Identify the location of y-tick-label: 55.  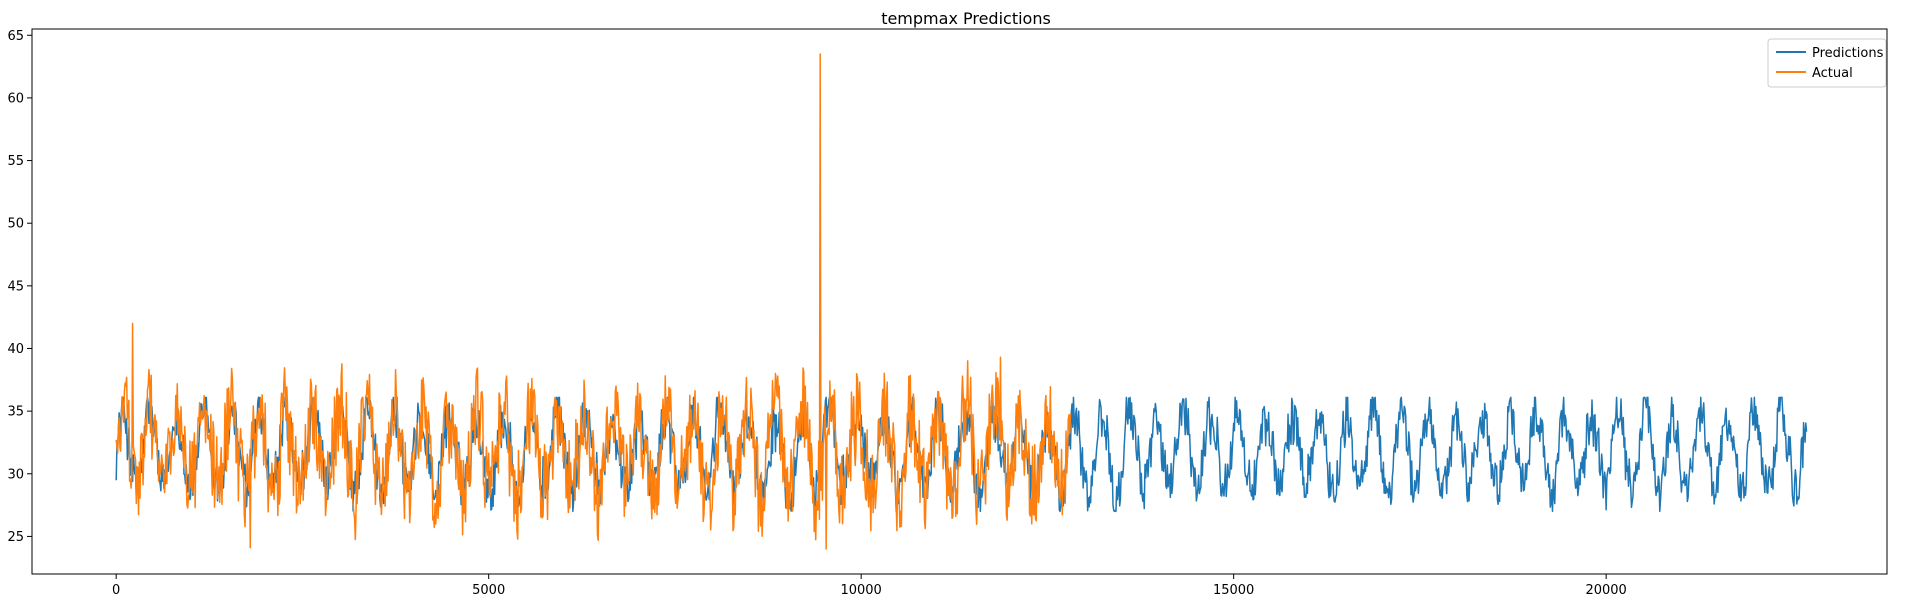
(15, 161).